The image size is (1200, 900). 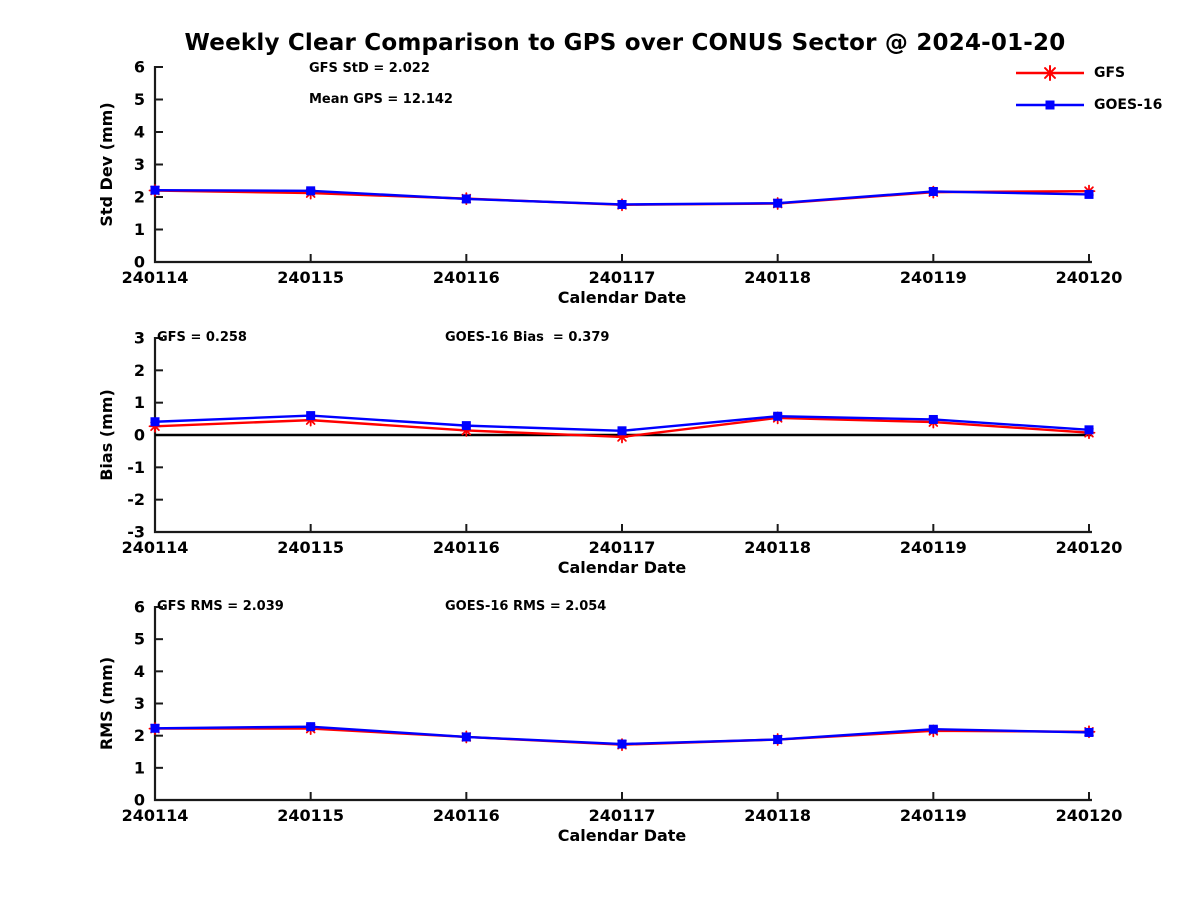 I want to click on goes16-line-marker-icon, so click(x=1050, y=104).